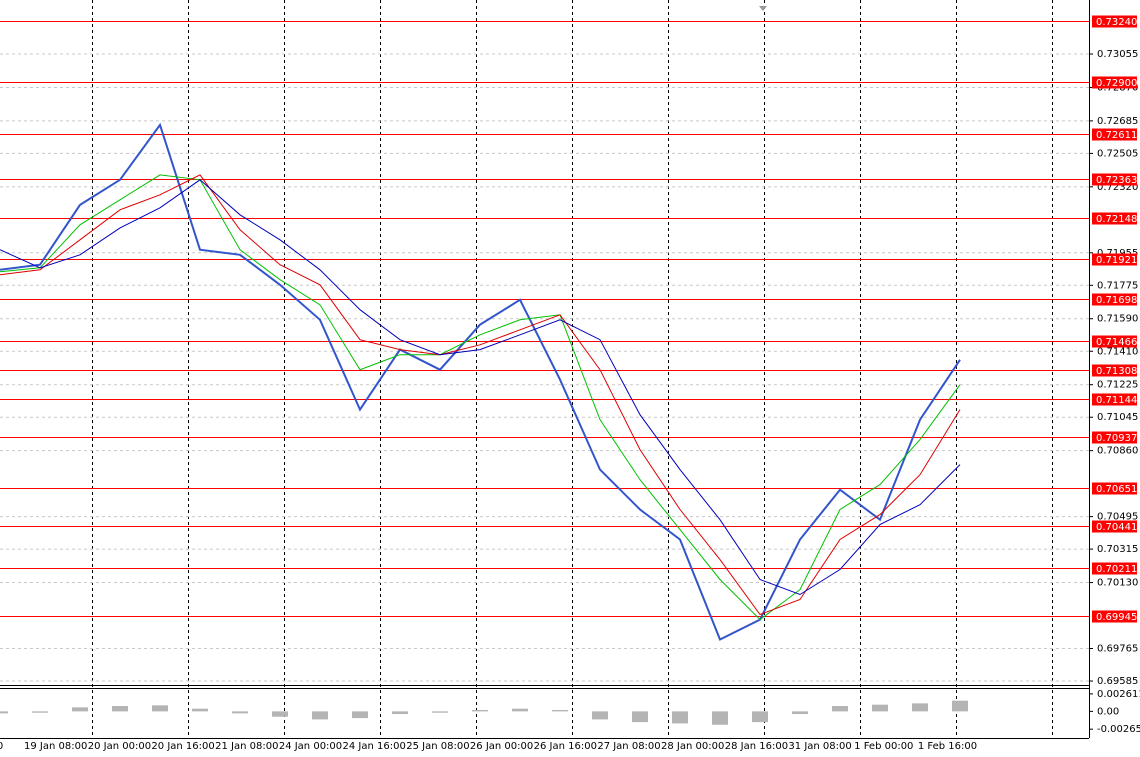 Image resolution: width=1140 pixels, height=757 pixels. I want to click on y-tick-label: 0.71955, so click(1117, 253).